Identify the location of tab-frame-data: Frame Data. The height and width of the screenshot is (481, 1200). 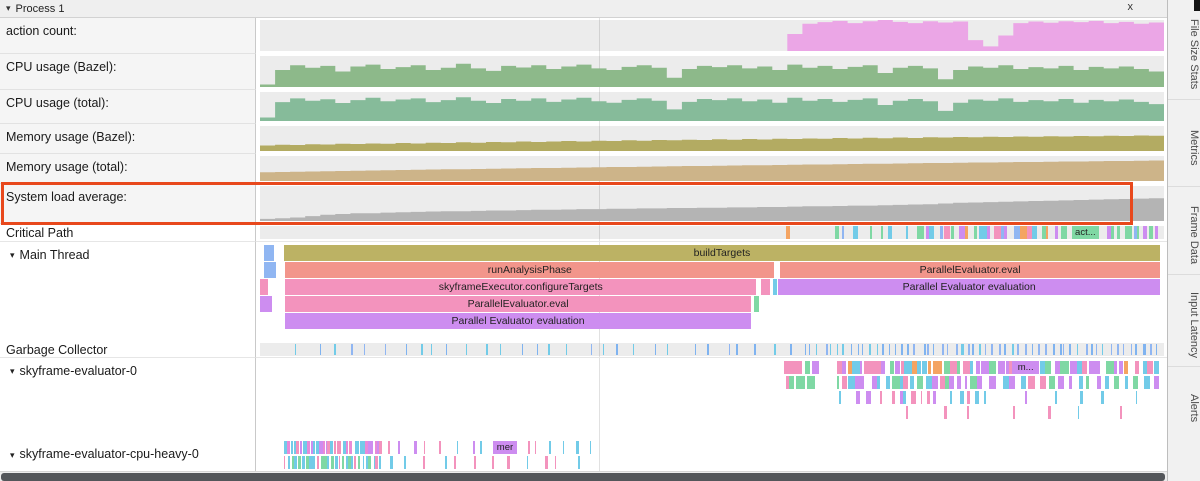
(1184, 231).